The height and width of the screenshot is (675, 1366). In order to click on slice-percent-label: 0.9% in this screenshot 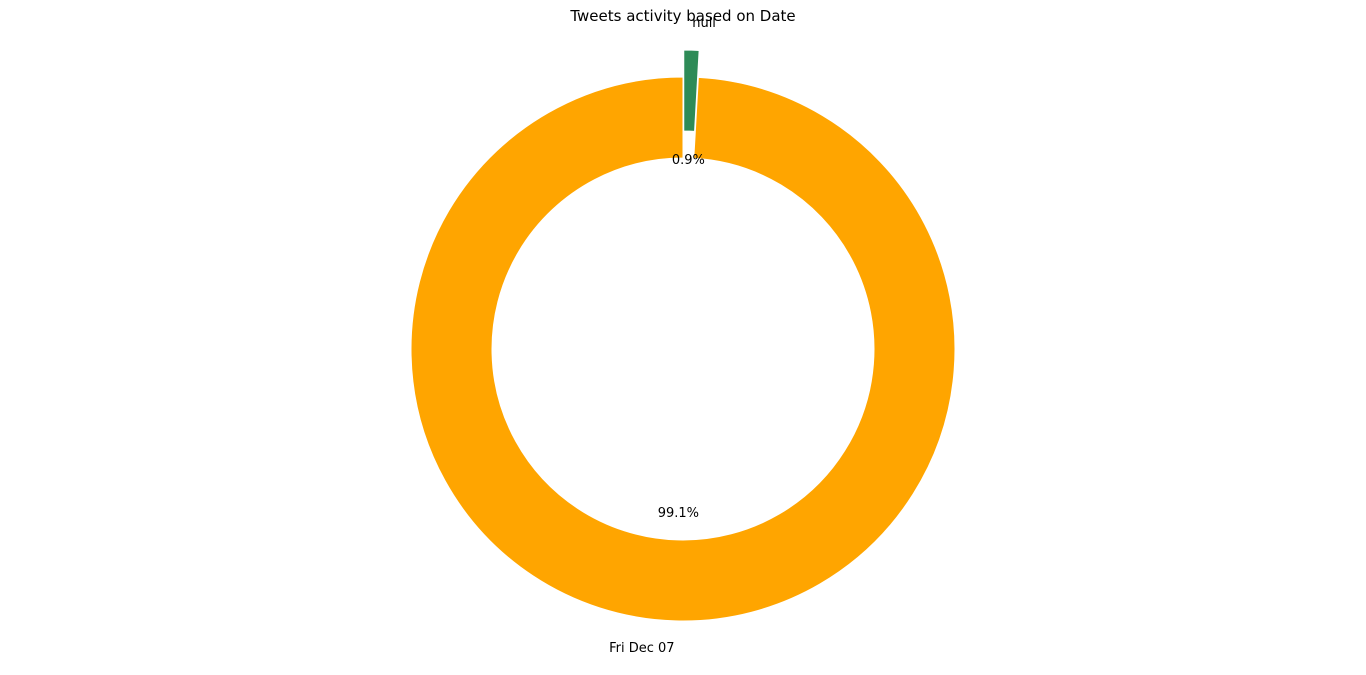, I will do `click(688, 160)`.